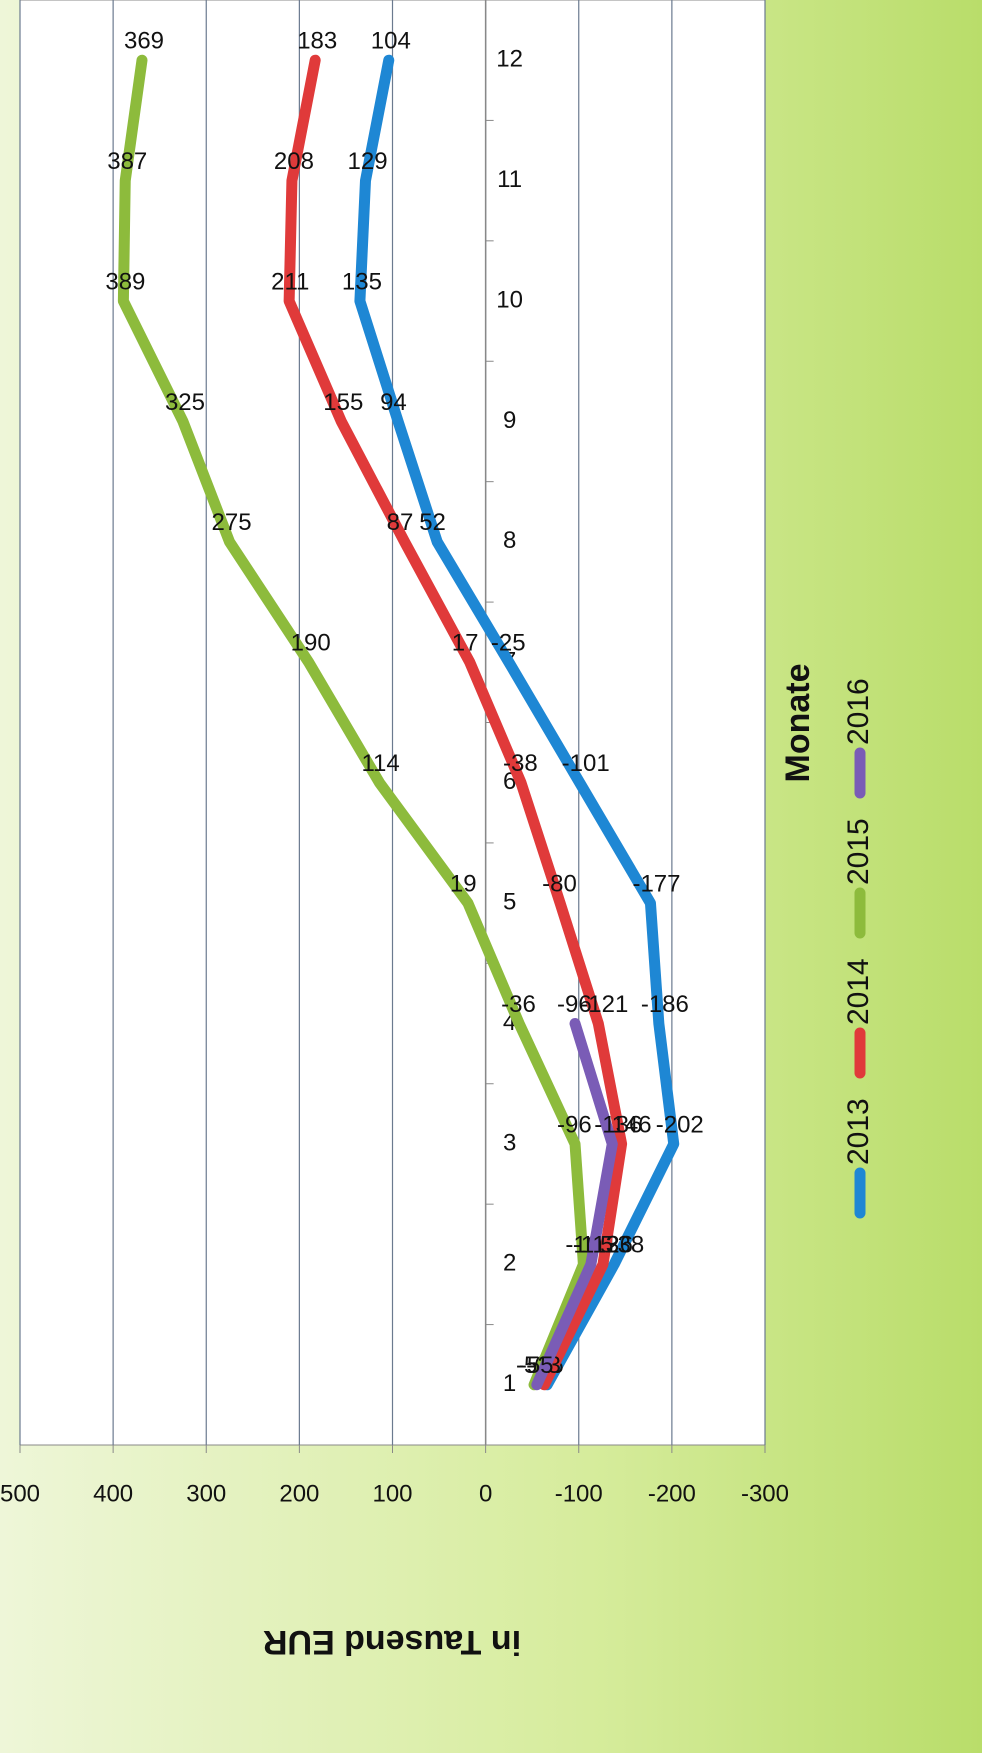 The image size is (982, 1753). I want to click on data-label: -136, so click(618, 1124).